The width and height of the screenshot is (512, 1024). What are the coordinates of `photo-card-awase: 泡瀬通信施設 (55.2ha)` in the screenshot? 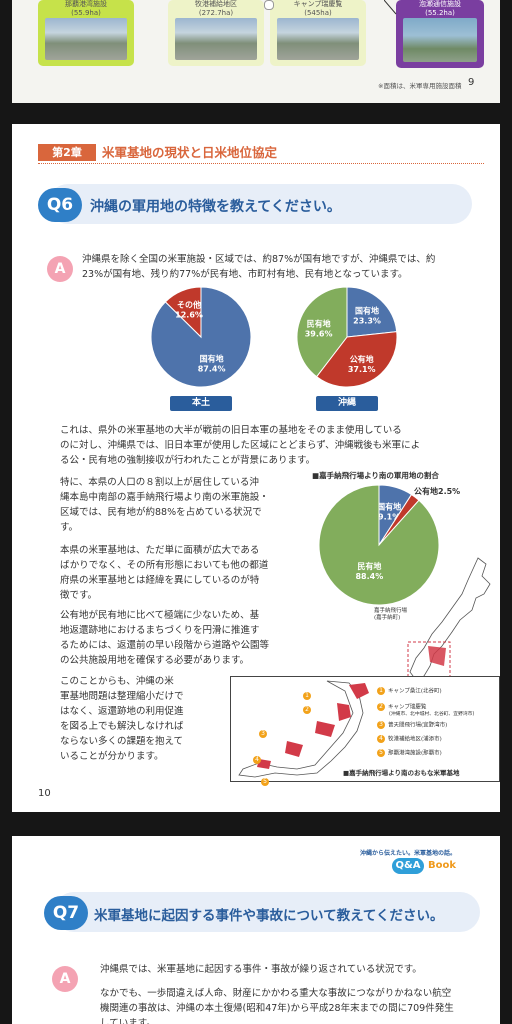 It's located at (440, 34).